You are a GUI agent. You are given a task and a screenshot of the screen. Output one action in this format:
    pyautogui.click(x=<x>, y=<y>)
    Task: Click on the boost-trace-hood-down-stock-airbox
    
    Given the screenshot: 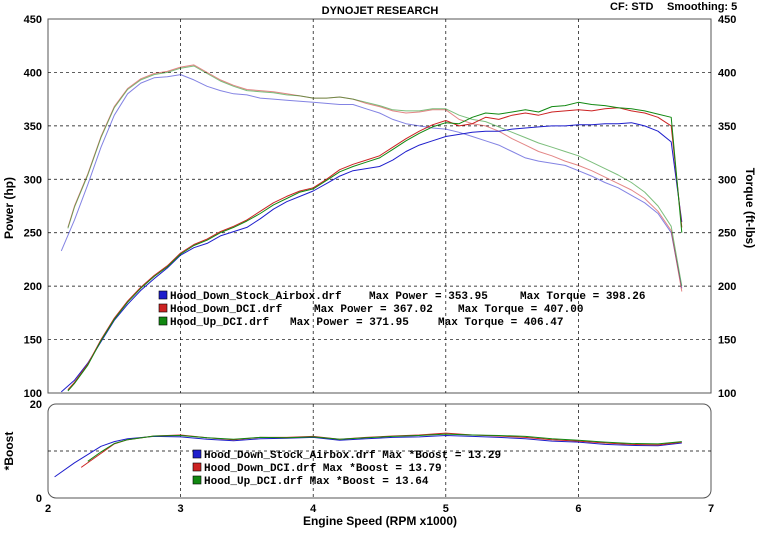 What is the action you would take?
    pyautogui.click(x=368, y=456)
    